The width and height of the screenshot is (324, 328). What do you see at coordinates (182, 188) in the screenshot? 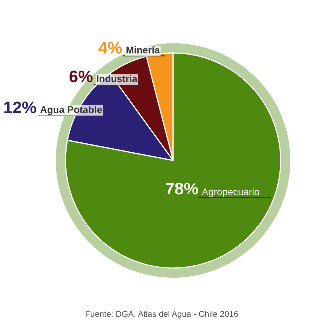
I see `data-label: 78%` at bounding box center [182, 188].